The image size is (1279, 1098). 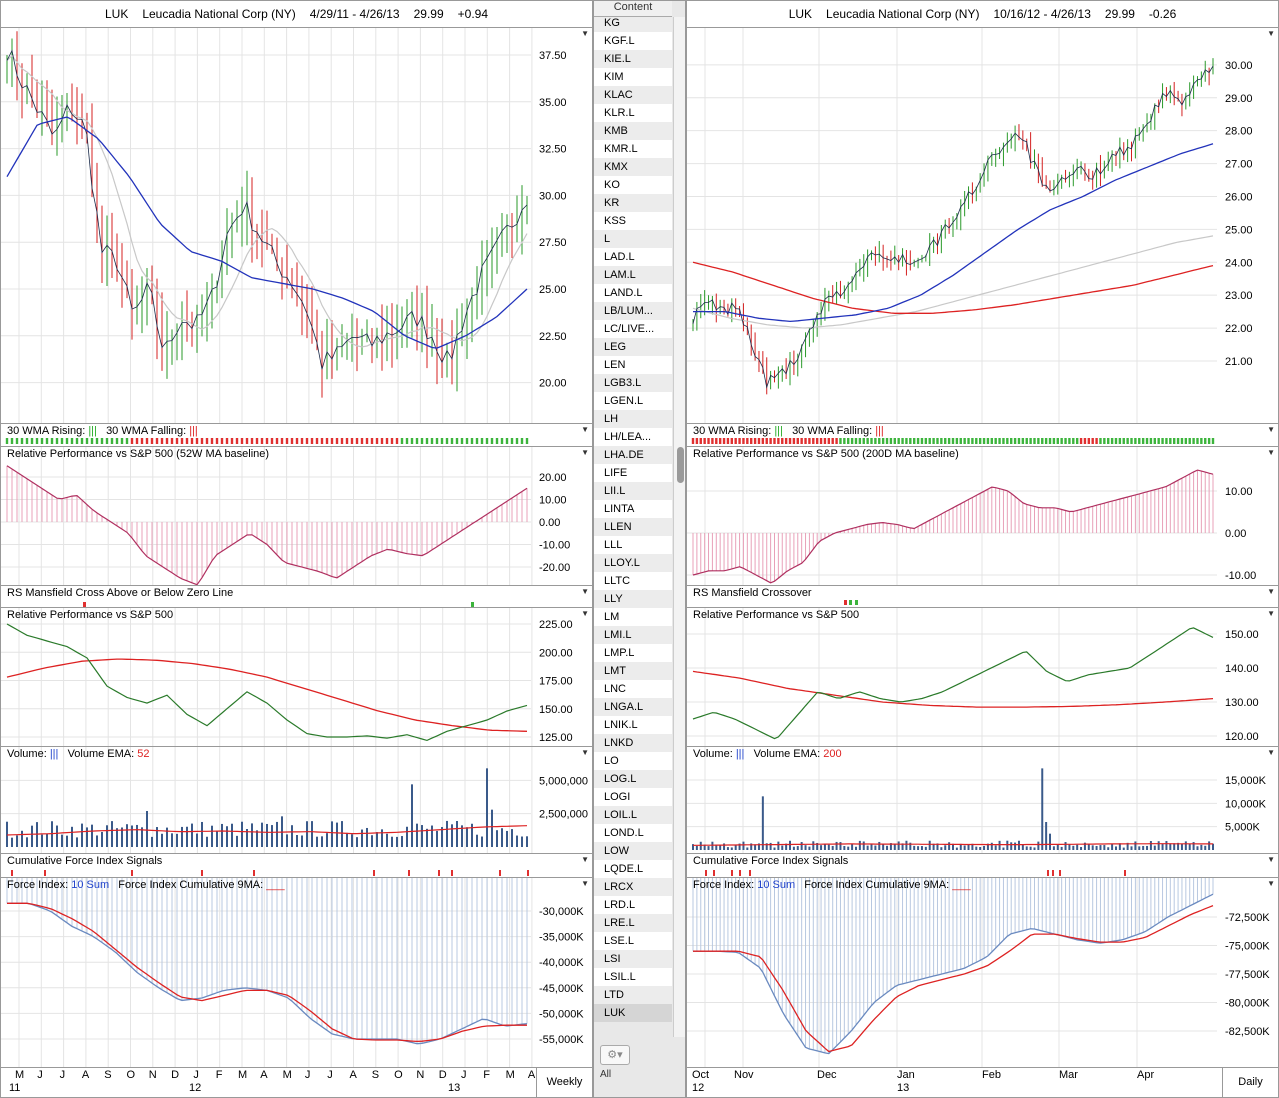 What do you see at coordinates (633, 95) in the screenshot?
I see `symbol-item: KLAC` at bounding box center [633, 95].